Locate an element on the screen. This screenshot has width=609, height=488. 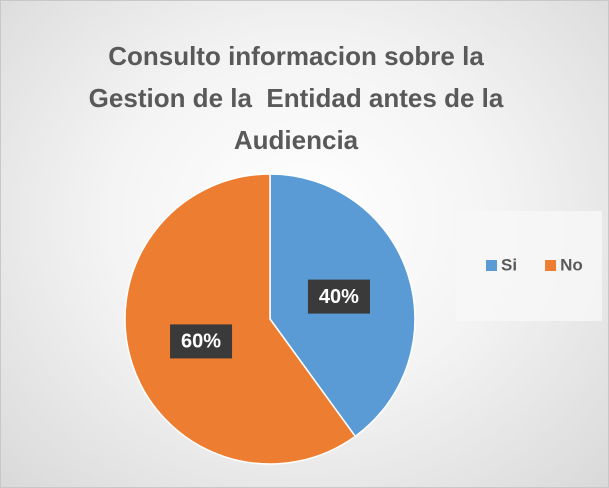
legend-box is located at coordinates (529, 266).